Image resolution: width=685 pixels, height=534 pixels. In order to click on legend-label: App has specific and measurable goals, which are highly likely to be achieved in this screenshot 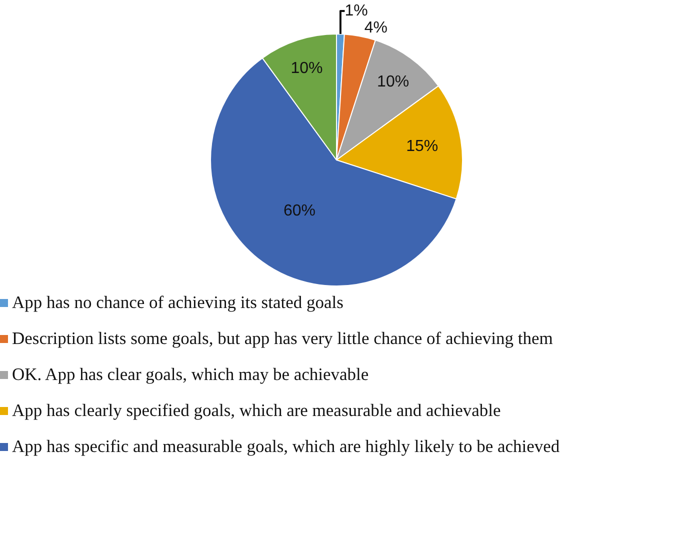, I will do `click(286, 446)`.